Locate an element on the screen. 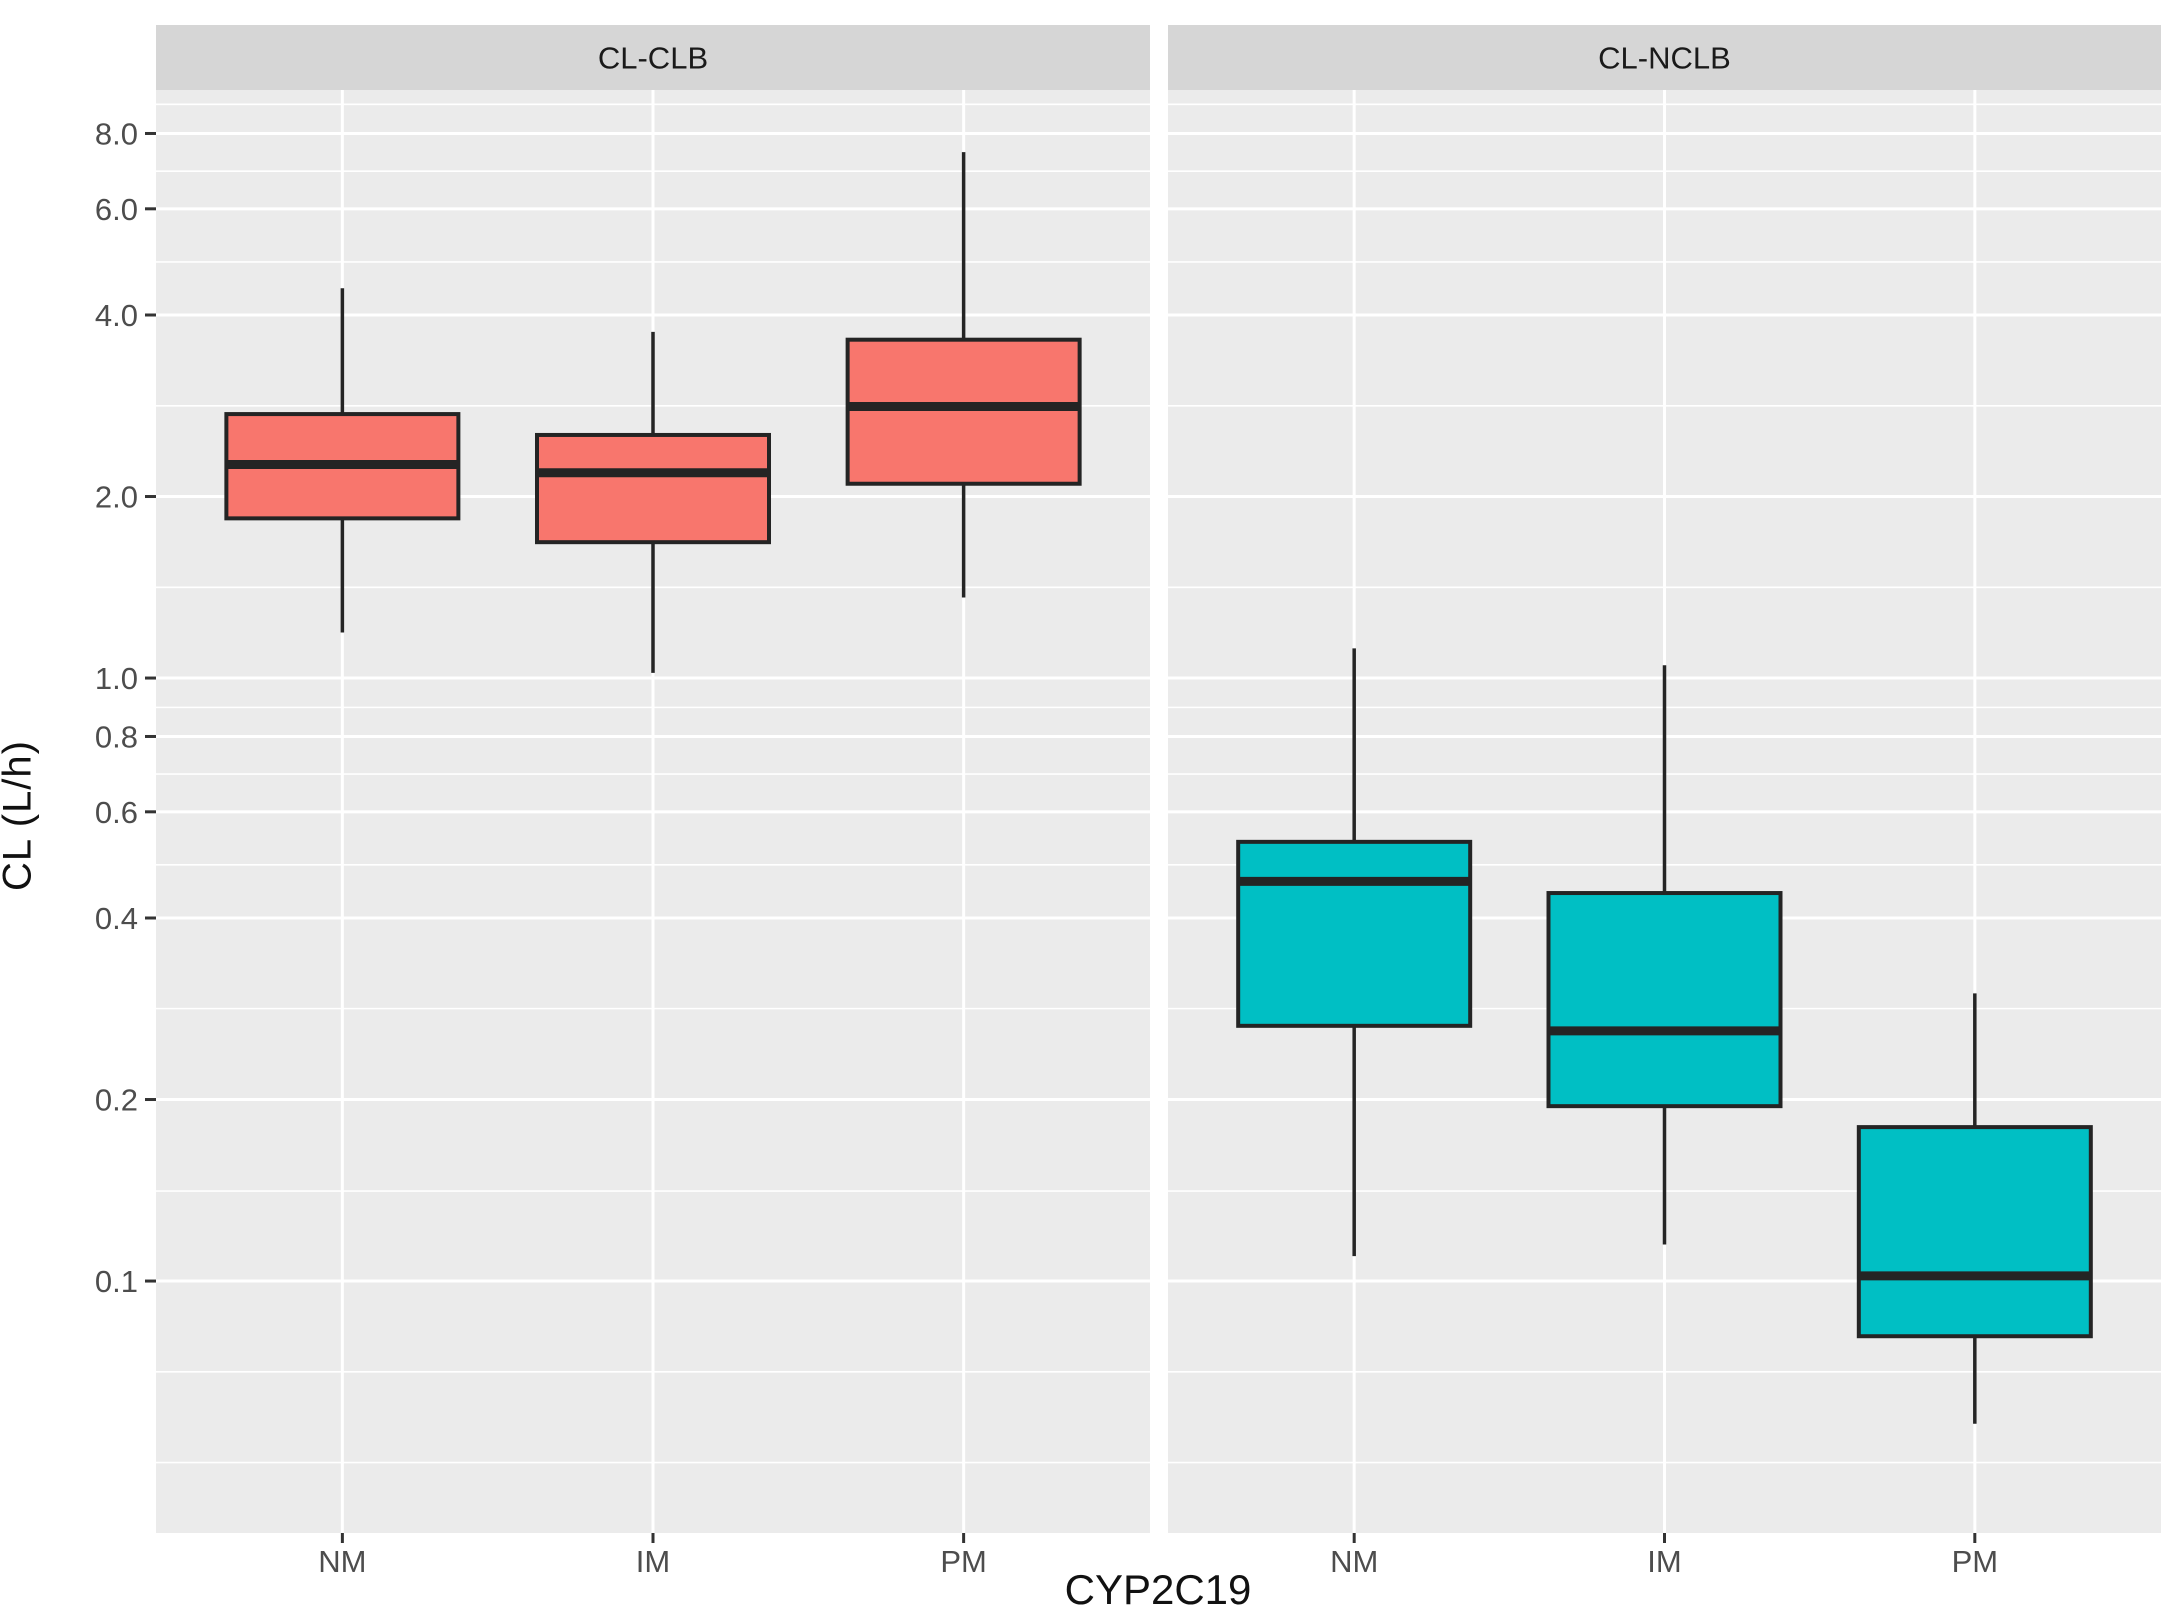 Image resolution: width=2179 pixels, height=1615 pixels. y-tick-label: 2.0 is located at coordinates (116, 497).